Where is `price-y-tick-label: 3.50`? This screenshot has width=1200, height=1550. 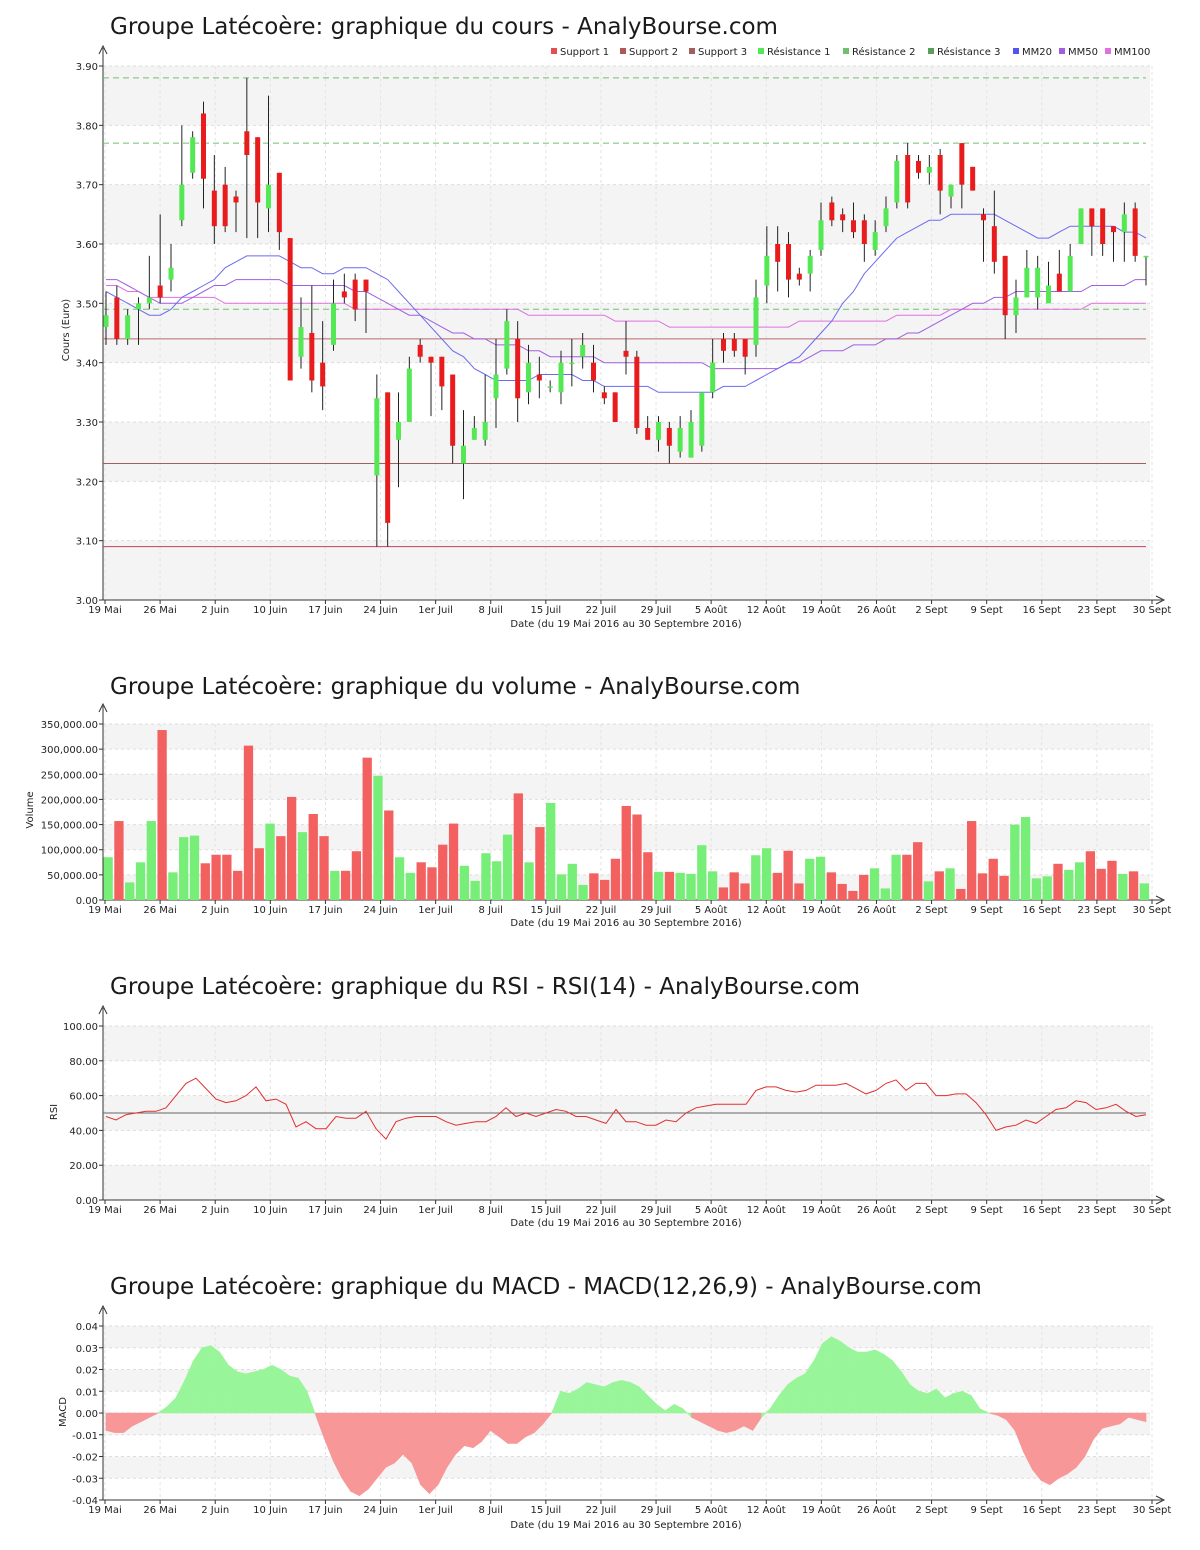 price-y-tick-label: 3.50 is located at coordinates (87, 304).